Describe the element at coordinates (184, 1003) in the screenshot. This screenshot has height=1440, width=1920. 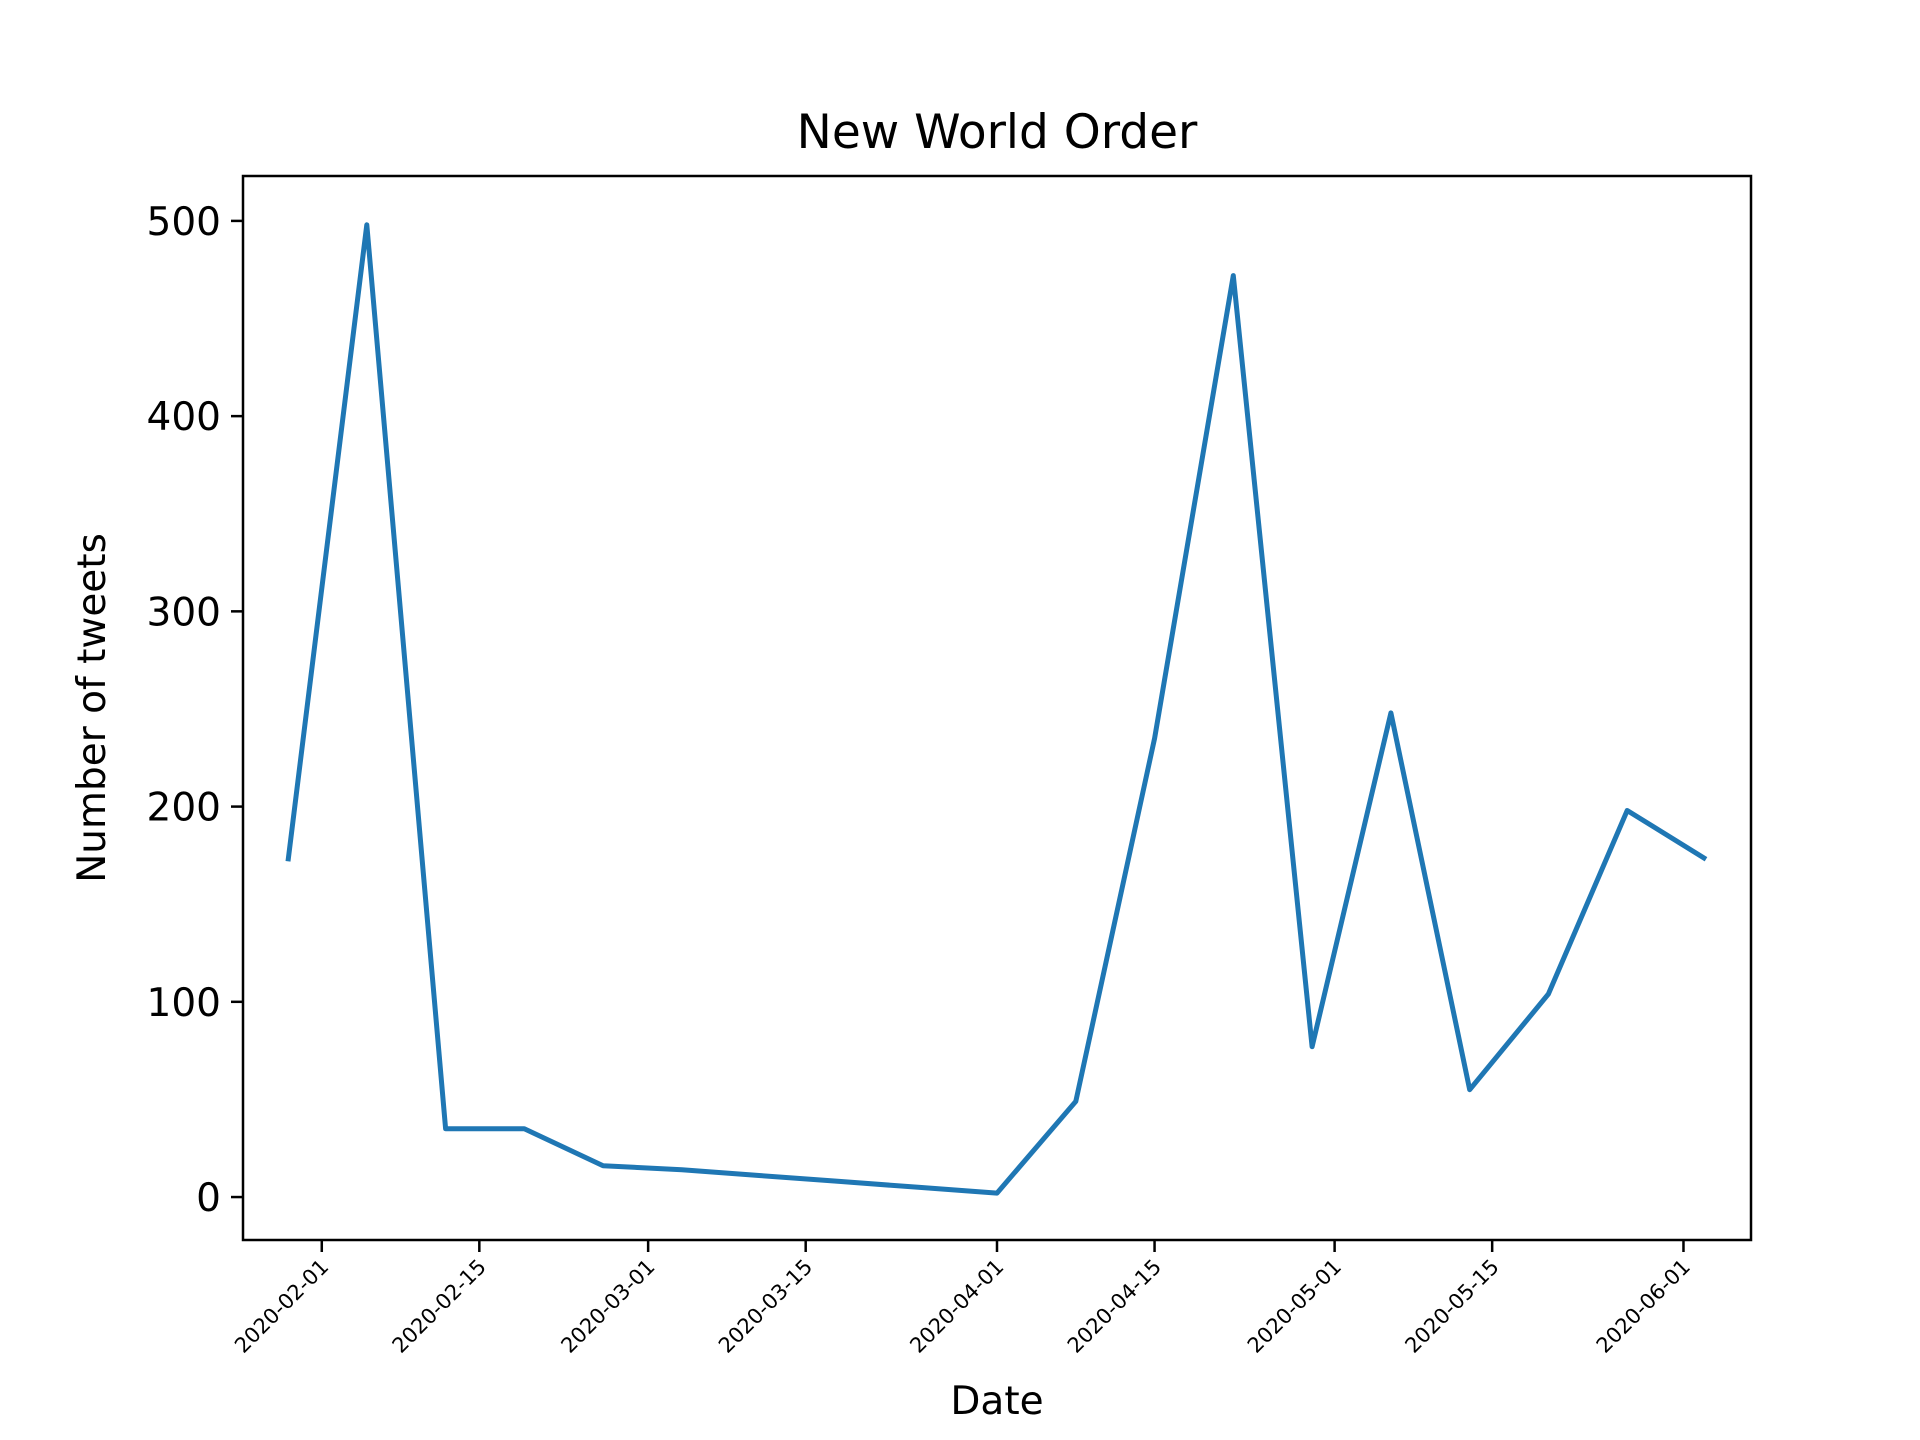
I see `y-tick-label: 100` at that location.